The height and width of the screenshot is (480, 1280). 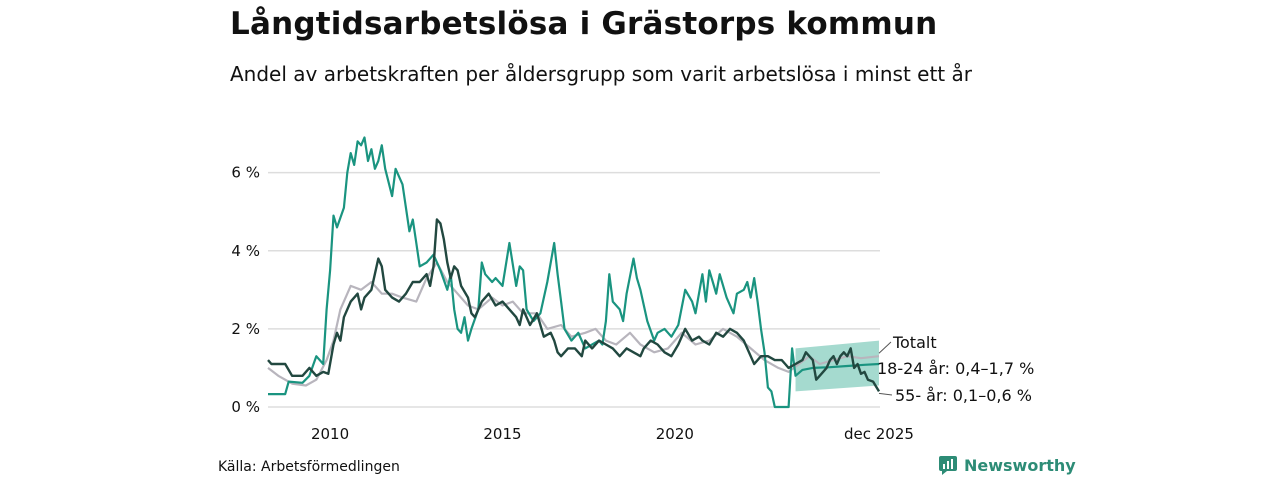 What do you see at coordinates (612, 434) in the screenshot?
I see `x-axis-ticks: 2010 2015 2020 dec 2025` at bounding box center [612, 434].